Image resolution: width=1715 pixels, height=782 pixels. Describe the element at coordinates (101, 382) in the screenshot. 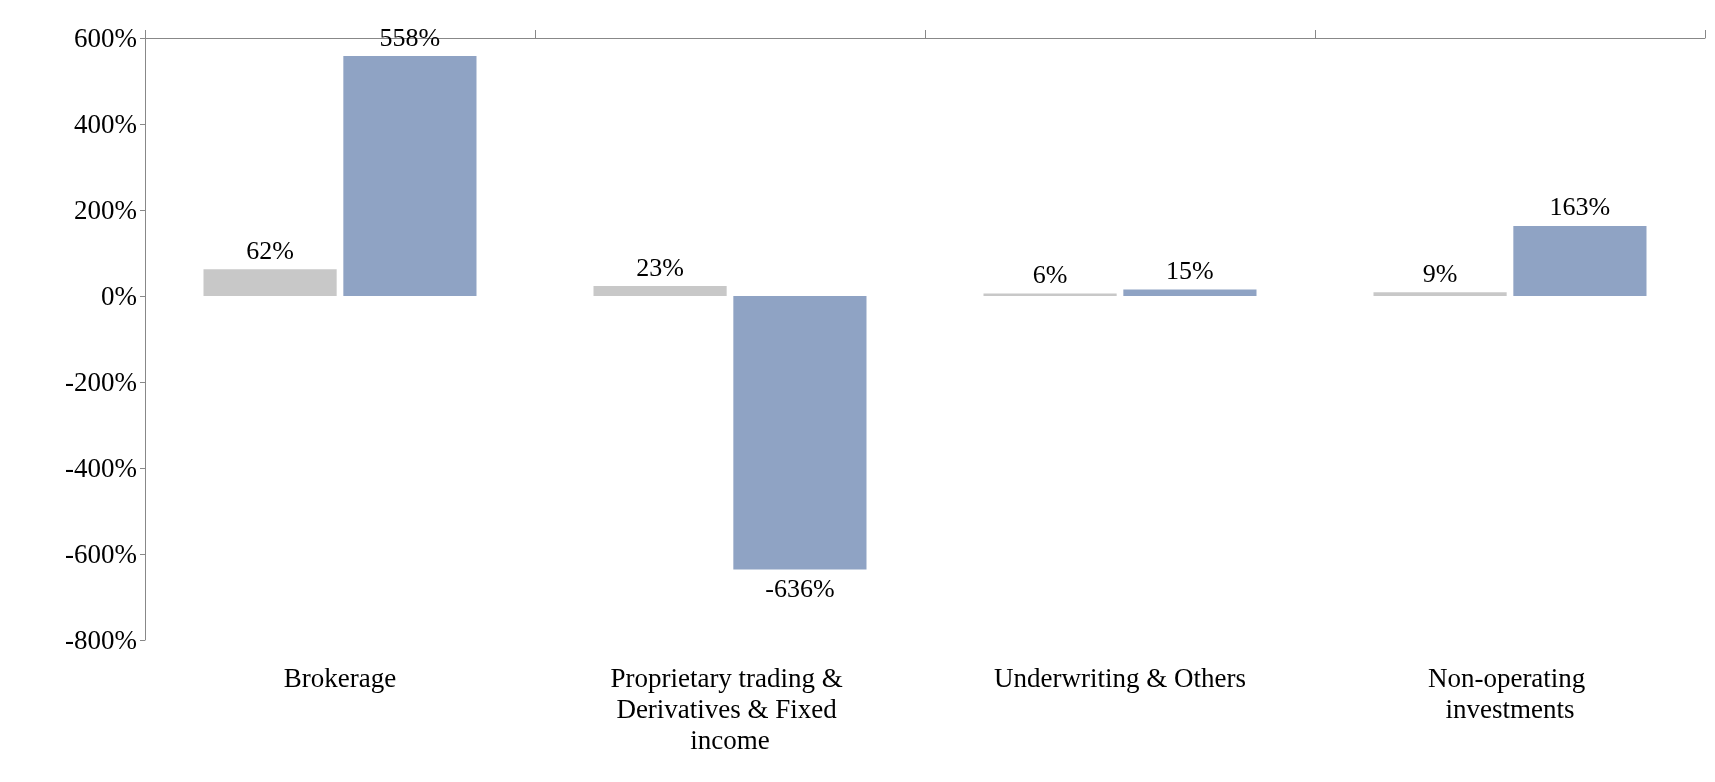

I see `y-tick-label: -200%` at that location.